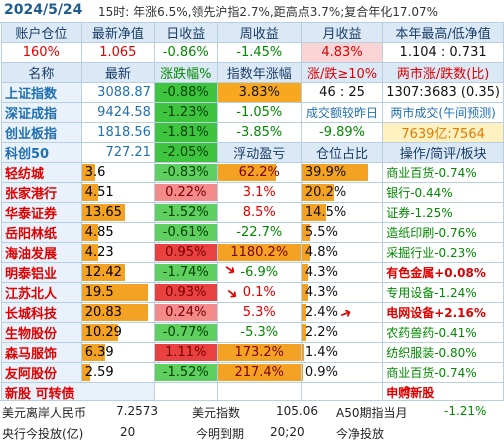  I want to click on stock-position-pct: 20.2%, so click(342, 192).